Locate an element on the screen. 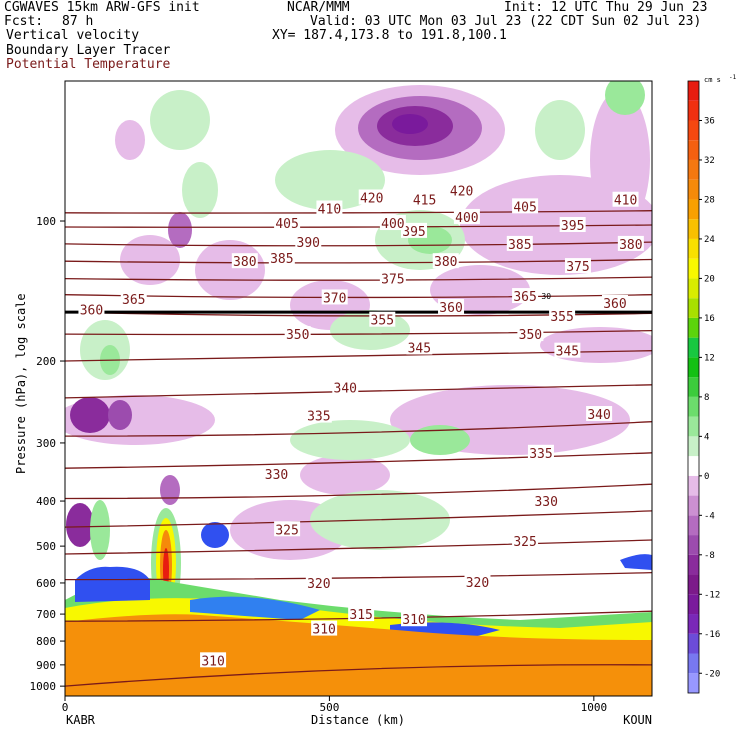 This screenshot has width=740, height=740. contour-label: 355 is located at coordinates (561, 317).